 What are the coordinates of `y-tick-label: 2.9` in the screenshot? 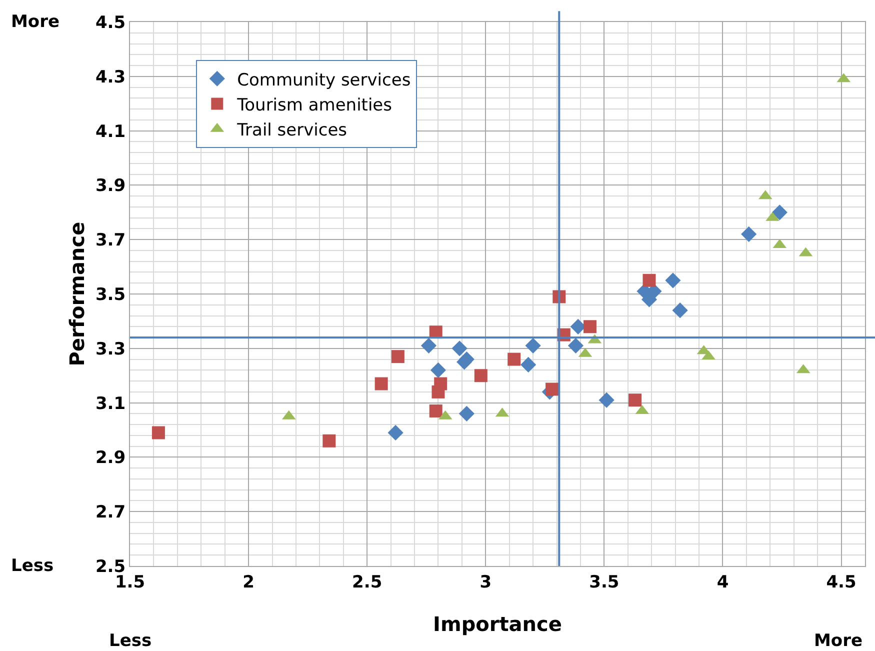 It's located at (110, 458).